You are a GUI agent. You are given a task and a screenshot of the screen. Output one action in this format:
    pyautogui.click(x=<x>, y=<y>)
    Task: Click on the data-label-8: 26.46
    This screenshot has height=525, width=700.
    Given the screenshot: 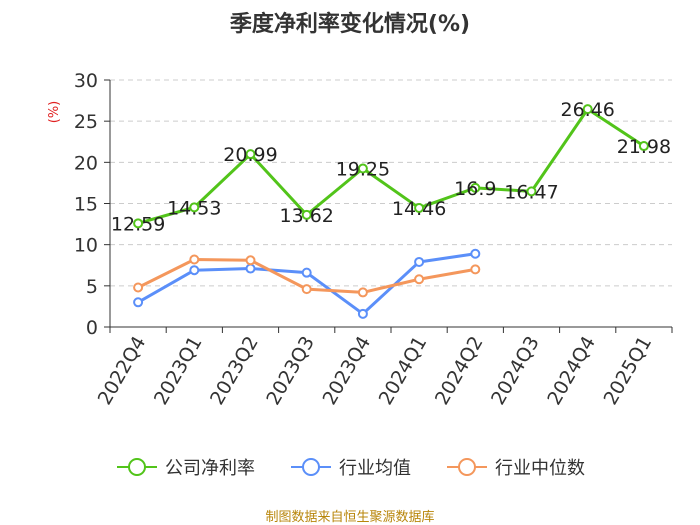 What is the action you would take?
    pyautogui.click(x=587, y=110)
    